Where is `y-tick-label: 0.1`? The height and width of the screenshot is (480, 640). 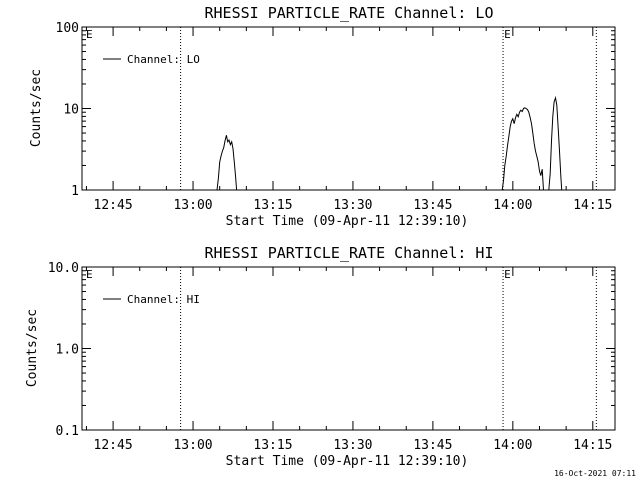
y-tick-label: 0.1 is located at coordinates (67, 431).